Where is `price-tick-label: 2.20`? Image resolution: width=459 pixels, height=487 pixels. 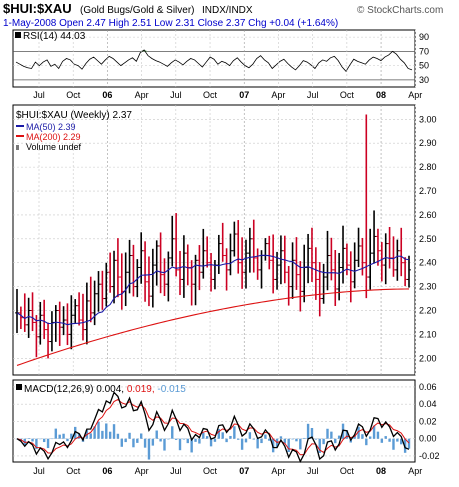
price-tick-label: 2.20 is located at coordinates (428, 310).